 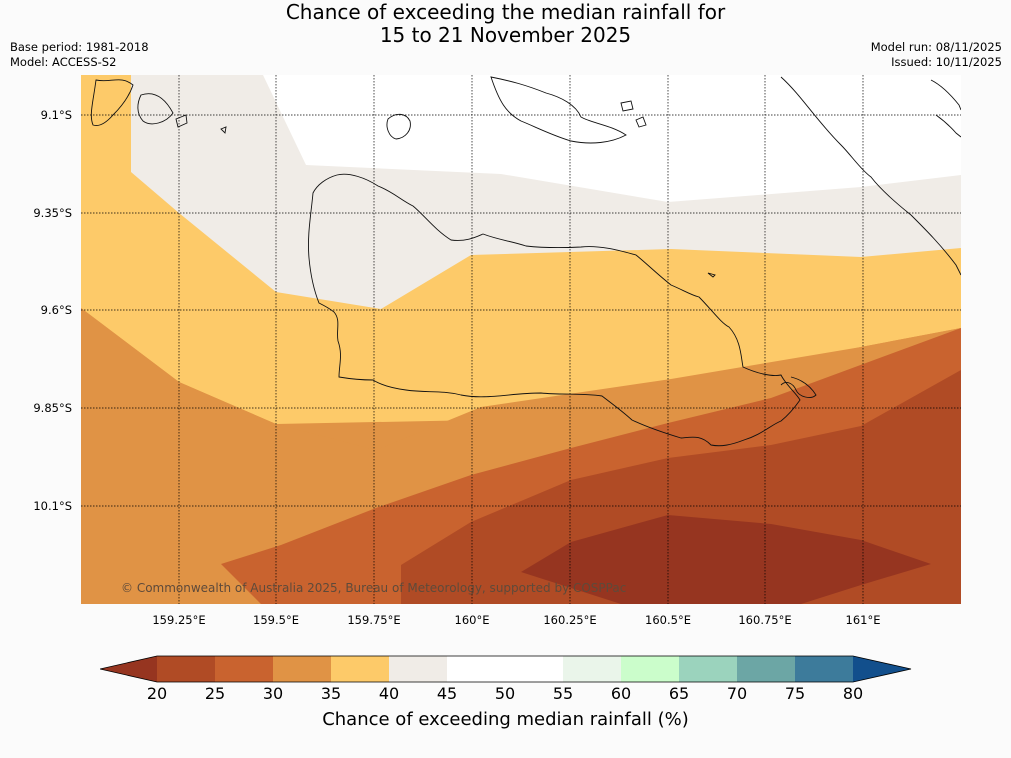 What do you see at coordinates (56, 310) in the screenshot?
I see `lat-label-3: 9.6°S` at bounding box center [56, 310].